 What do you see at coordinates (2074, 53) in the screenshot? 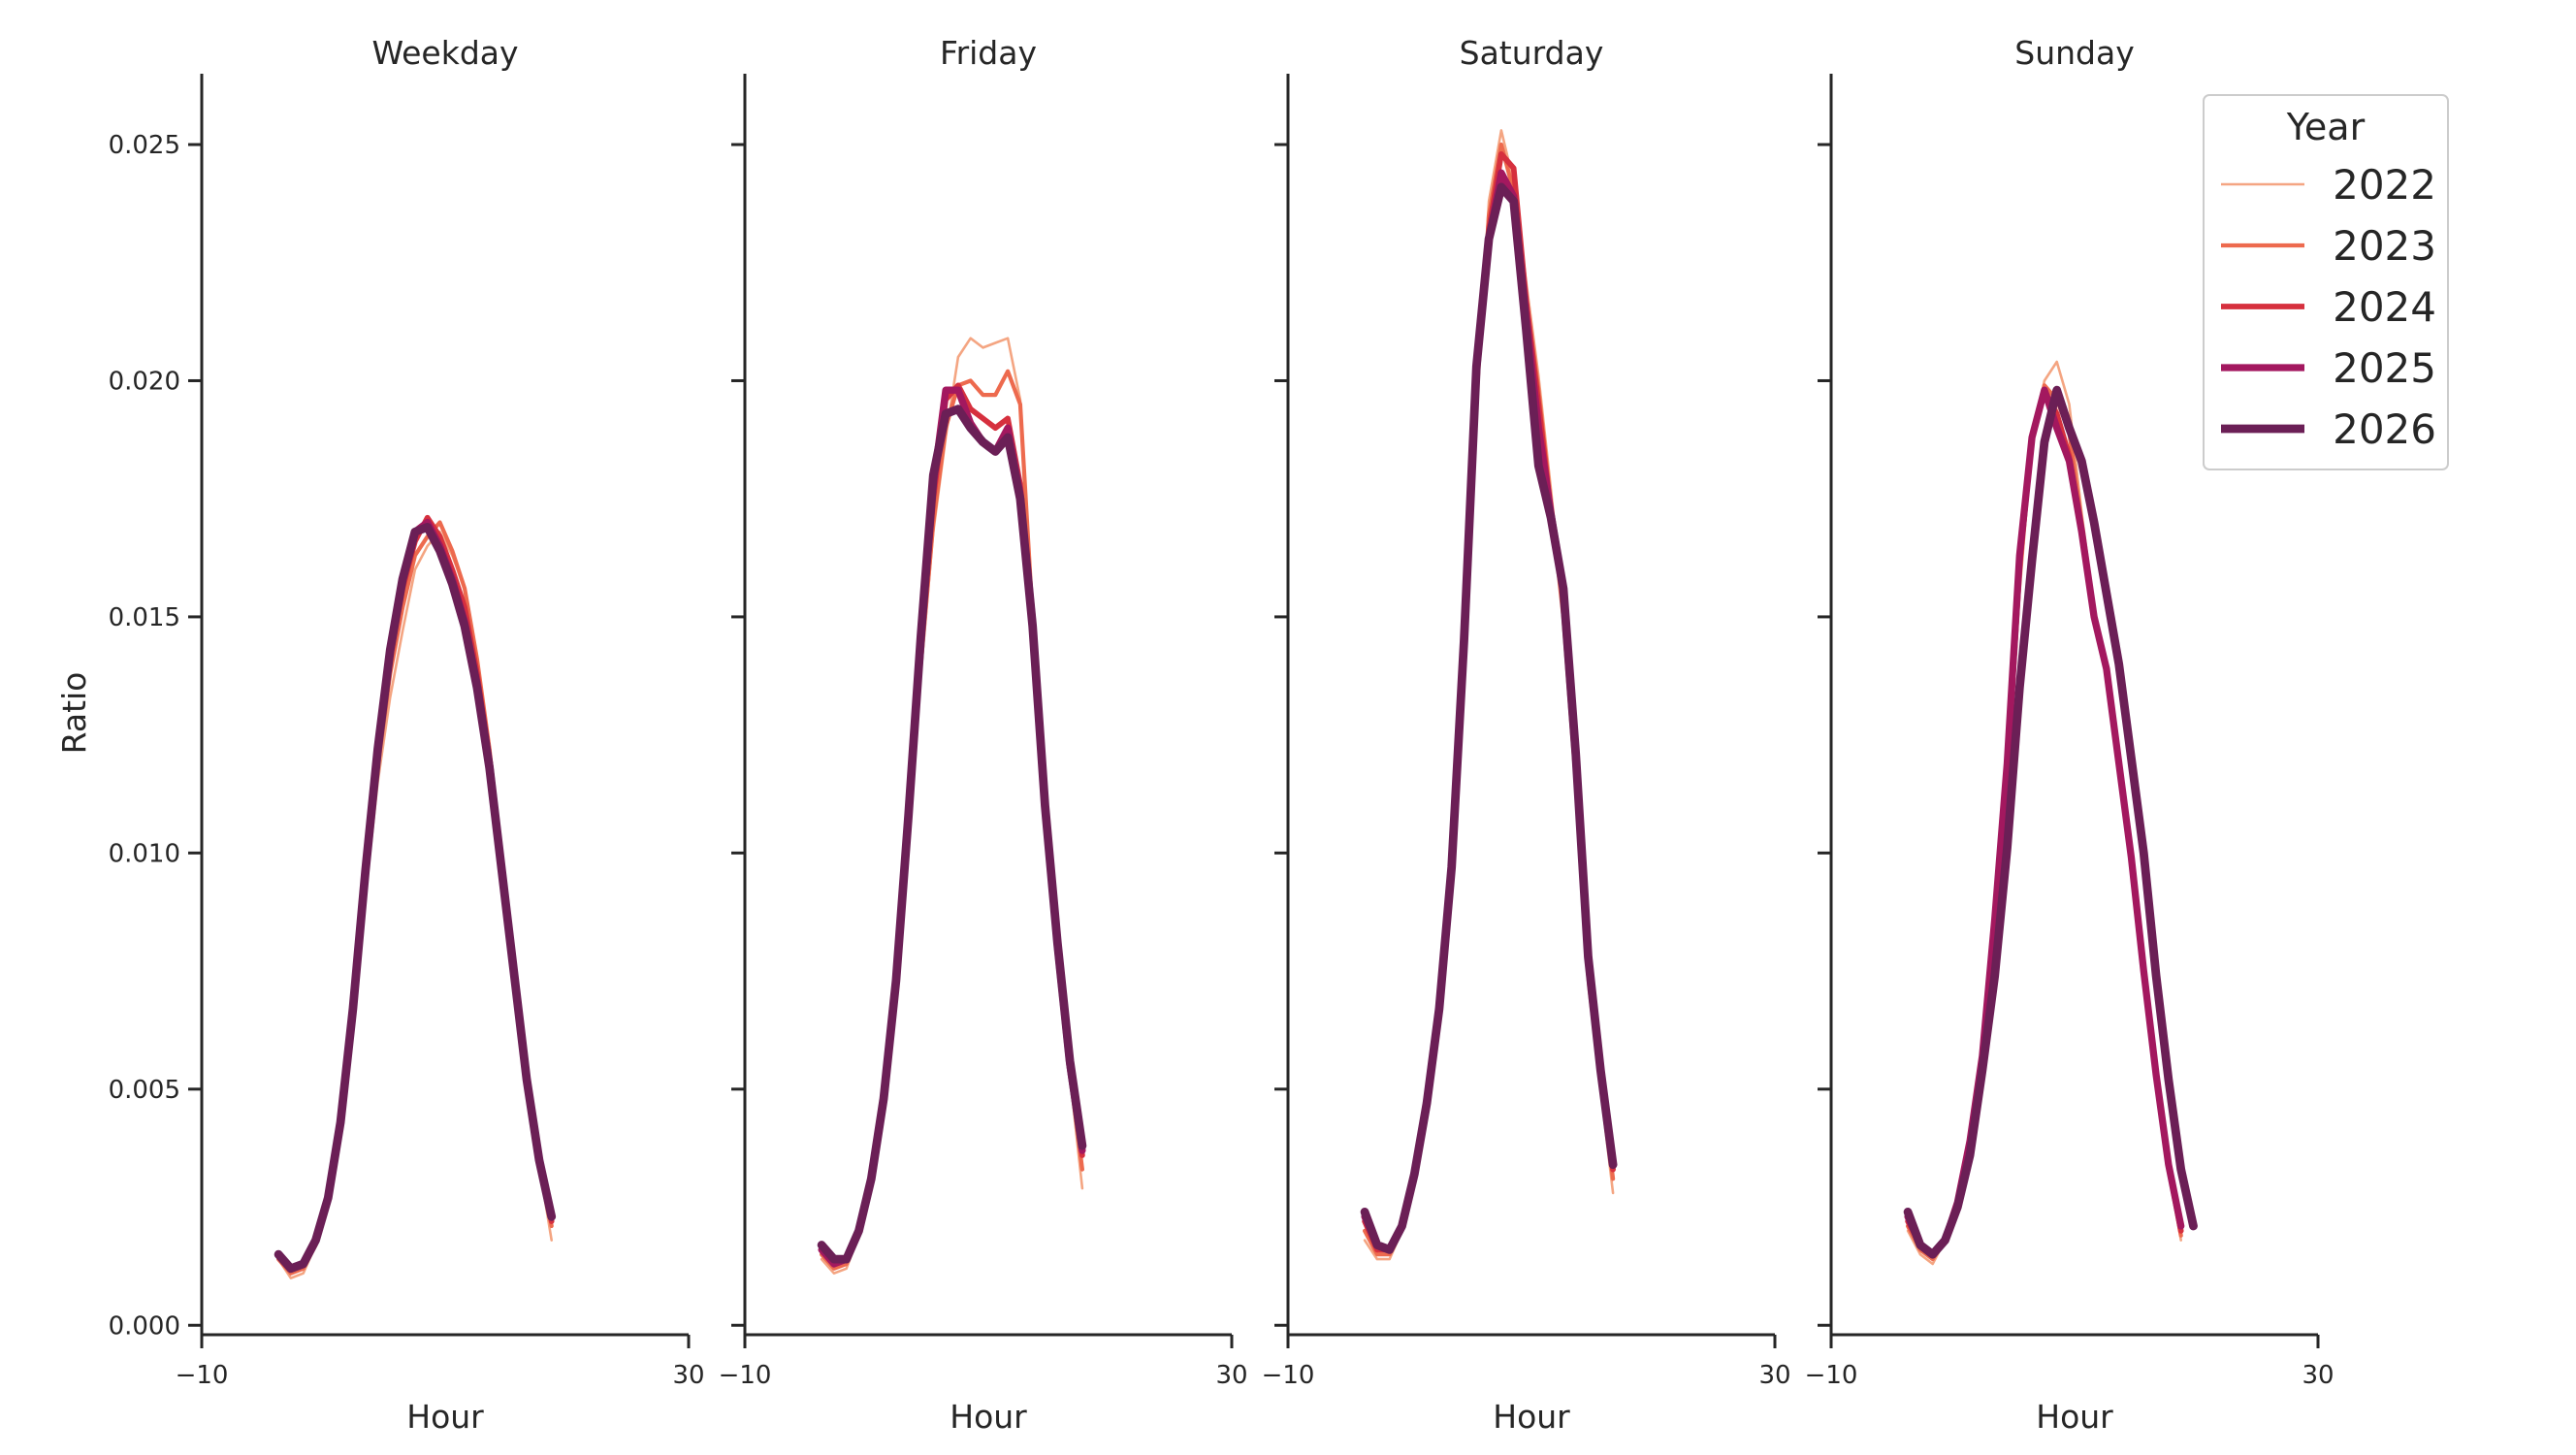
I see `panel-title: Sunday` at bounding box center [2074, 53].